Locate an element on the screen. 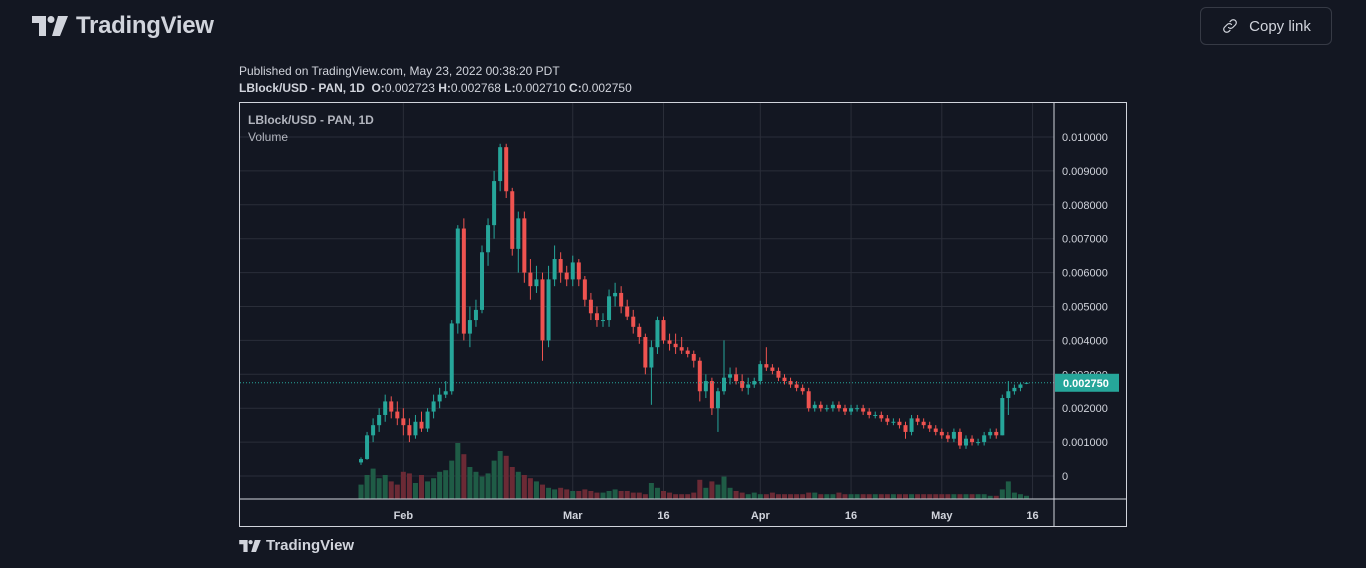 The width and height of the screenshot is (1366, 568). y-tick-label: 0.001000 is located at coordinates (1085, 443).